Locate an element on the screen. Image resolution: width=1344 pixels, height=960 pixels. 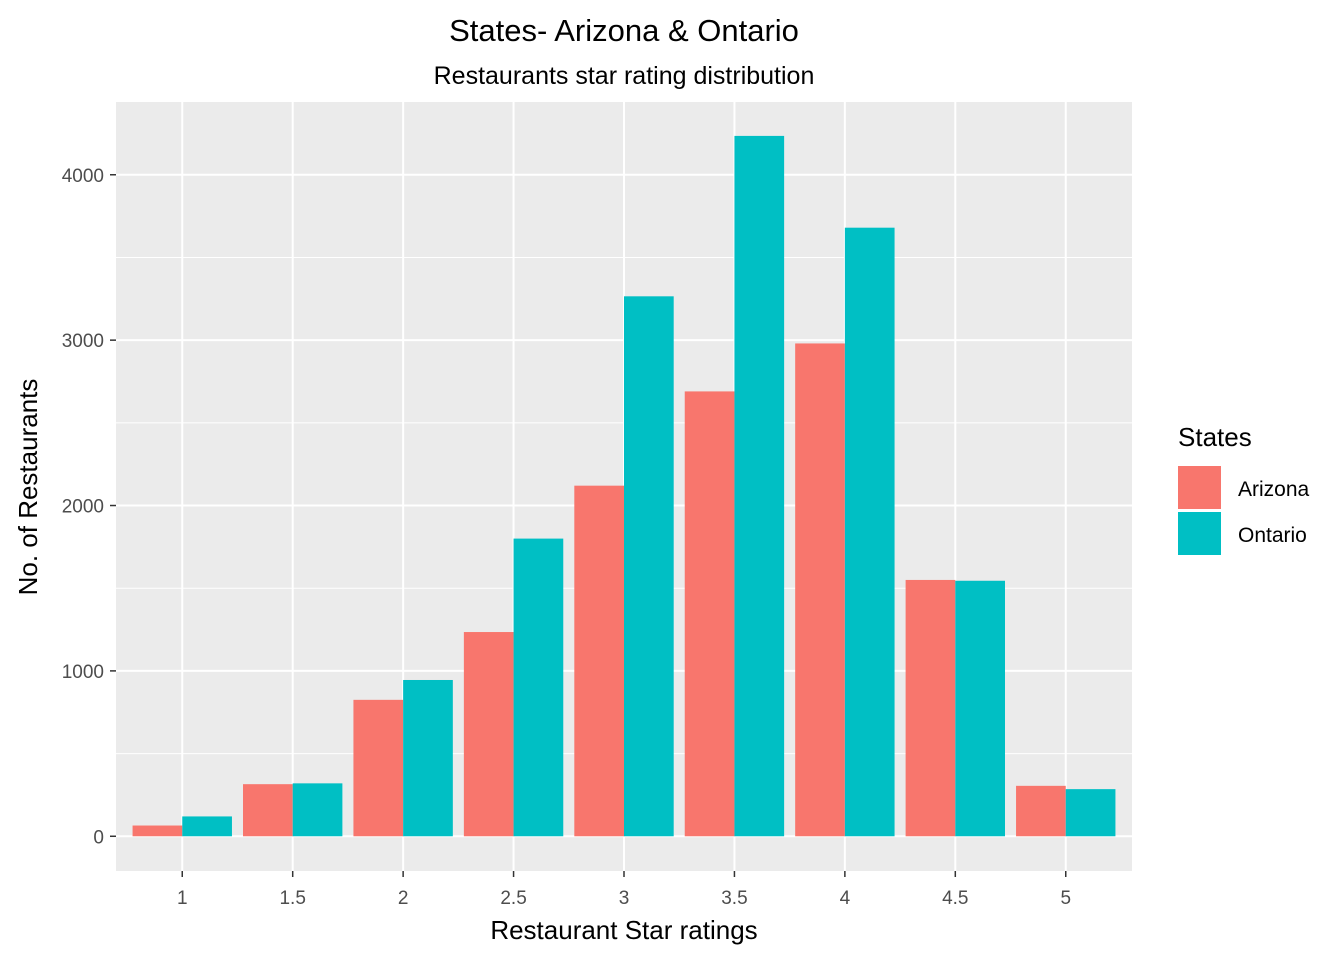
x-axis-title: Restaurant Star ratings is located at coordinates (623, 930).